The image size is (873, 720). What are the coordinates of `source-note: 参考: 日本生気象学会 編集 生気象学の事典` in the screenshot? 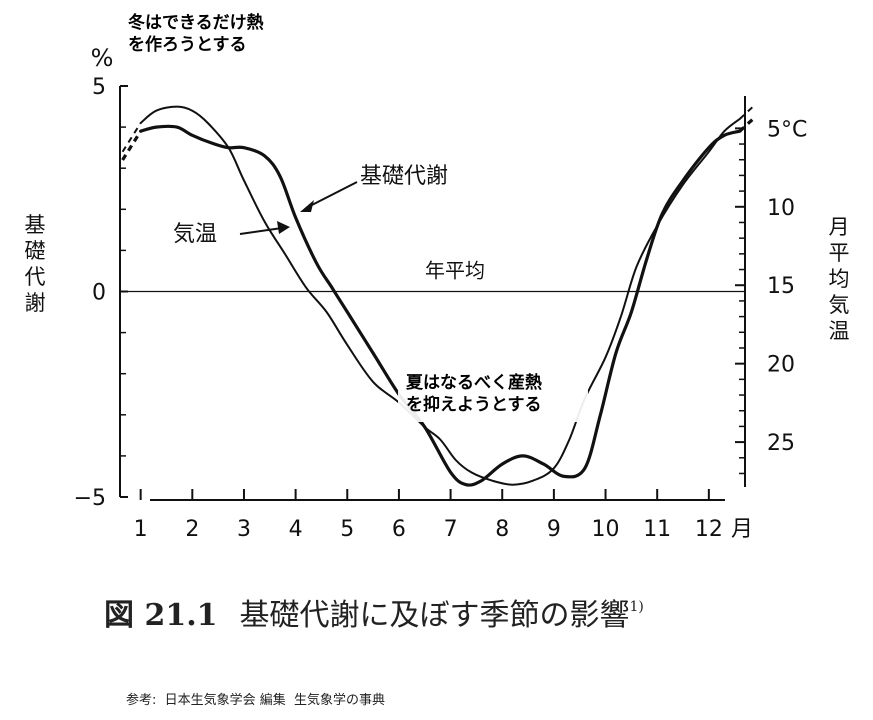 It's located at (256, 700).